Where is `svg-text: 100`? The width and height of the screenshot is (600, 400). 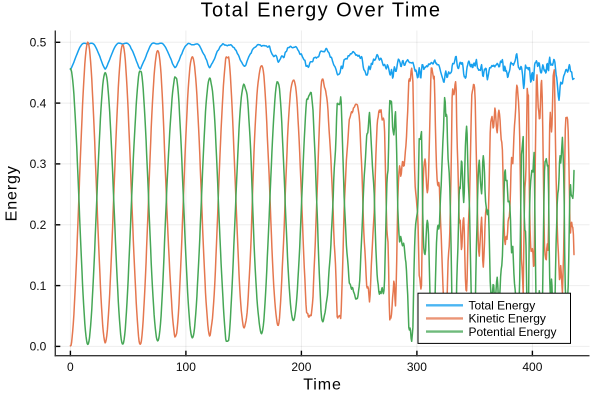 svg-text: 100 is located at coordinates (186, 367).